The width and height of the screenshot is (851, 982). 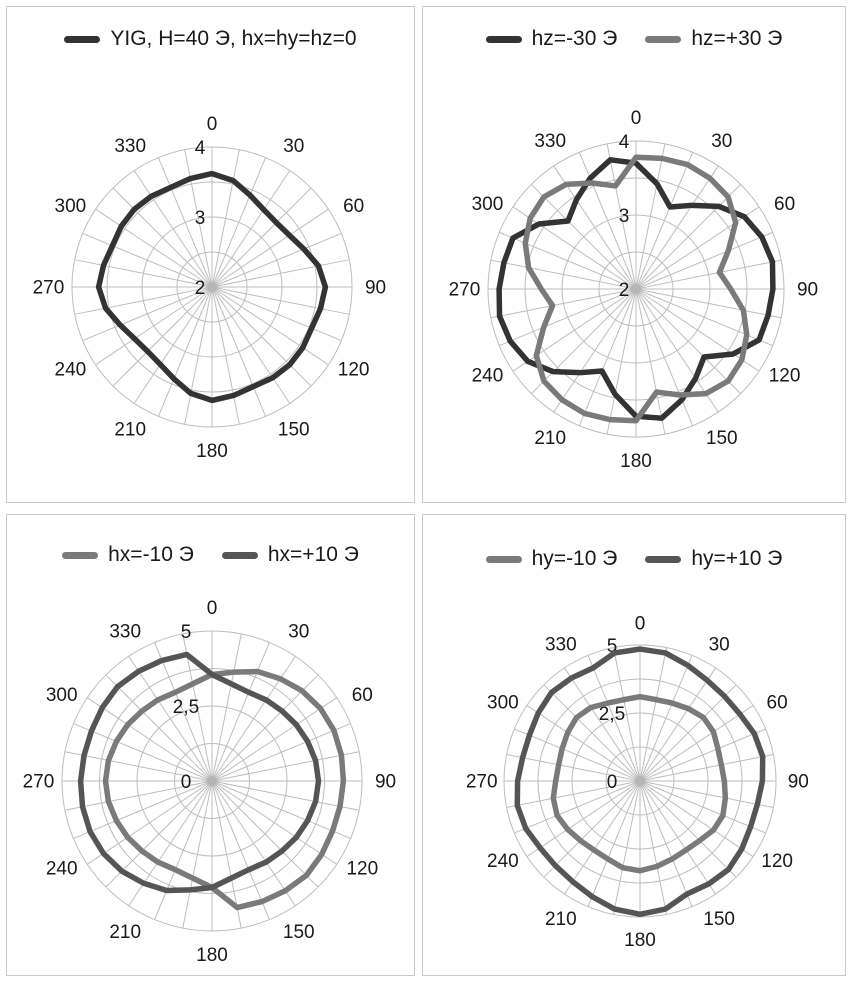 I want to click on legend-item-hx-plus: hx=+10 Э, so click(x=290, y=555).